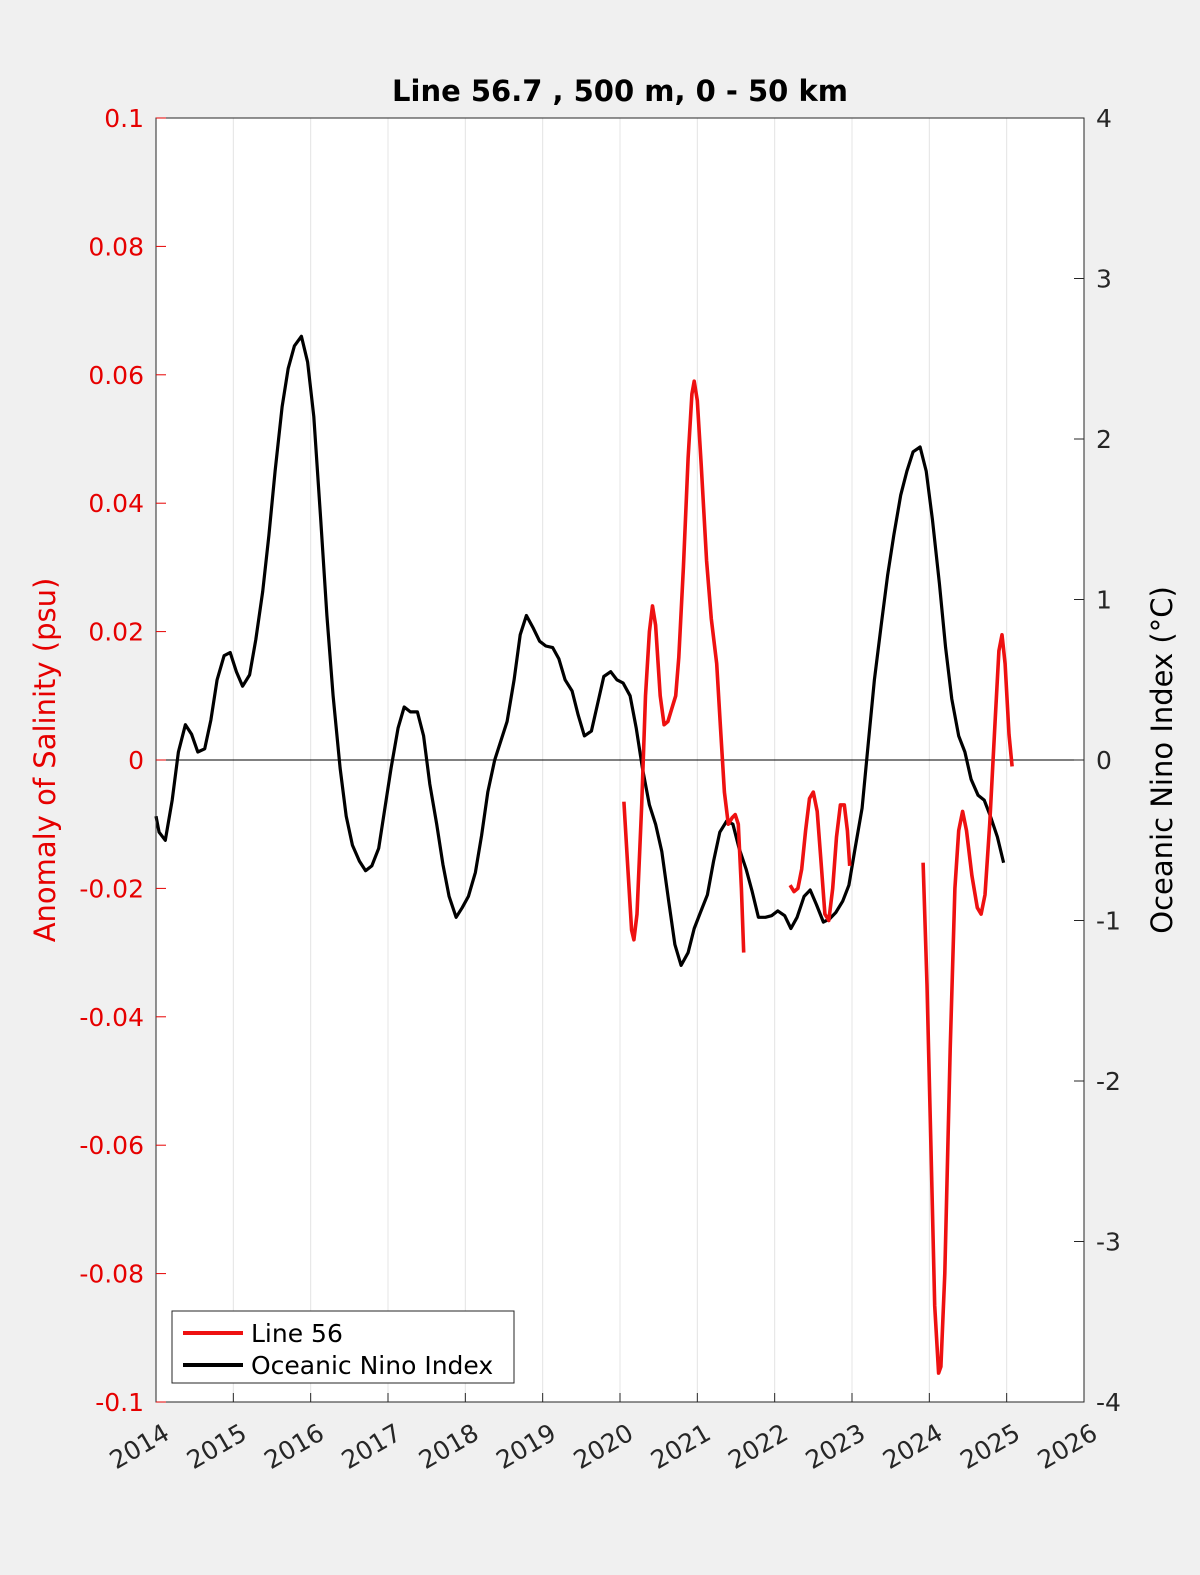 The height and width of the screenshot is (1575, 1200). Describe the element at coordinates (1108, 921) in the screenshot. I see `y-right-tick-label: -1` at that location.